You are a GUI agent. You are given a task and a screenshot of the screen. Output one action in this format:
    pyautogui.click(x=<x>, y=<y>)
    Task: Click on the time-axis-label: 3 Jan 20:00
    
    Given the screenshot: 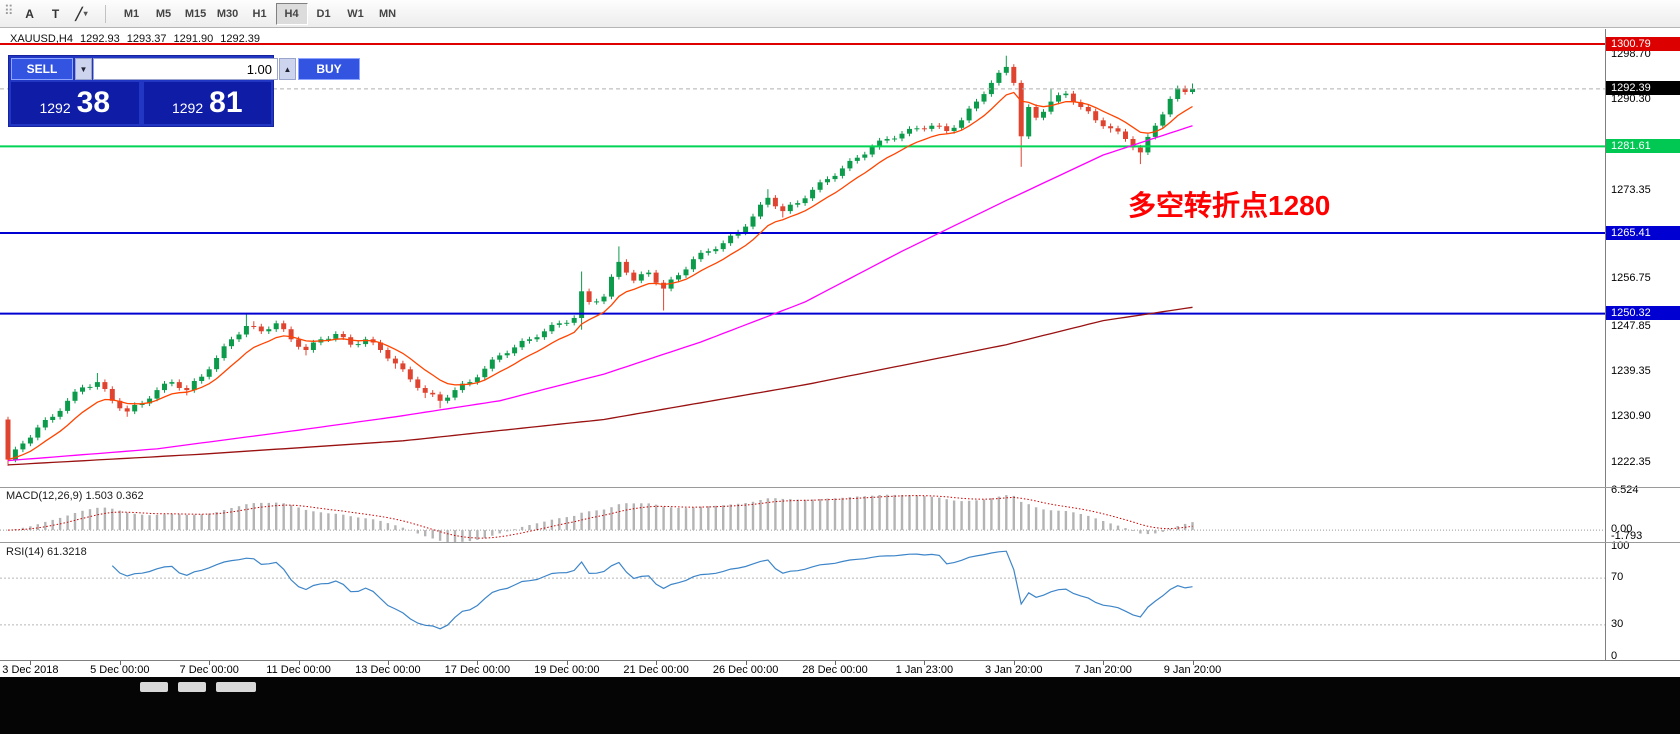 What is the action you would take?
    pyautogui.click(x=1014, y=670)
    